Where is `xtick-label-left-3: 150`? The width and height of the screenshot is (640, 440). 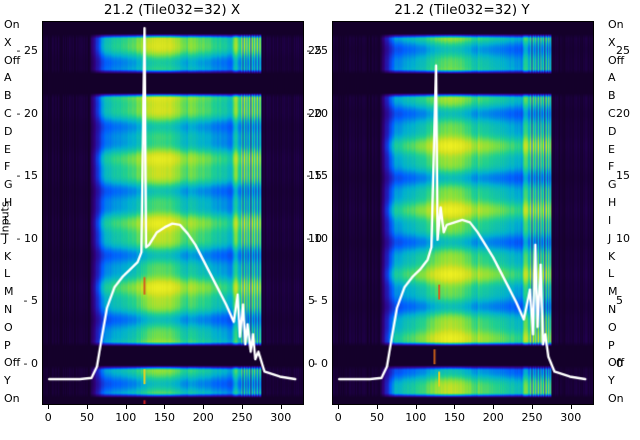
xtick-label-left-3: 150 is located at coordinates (164, 417).